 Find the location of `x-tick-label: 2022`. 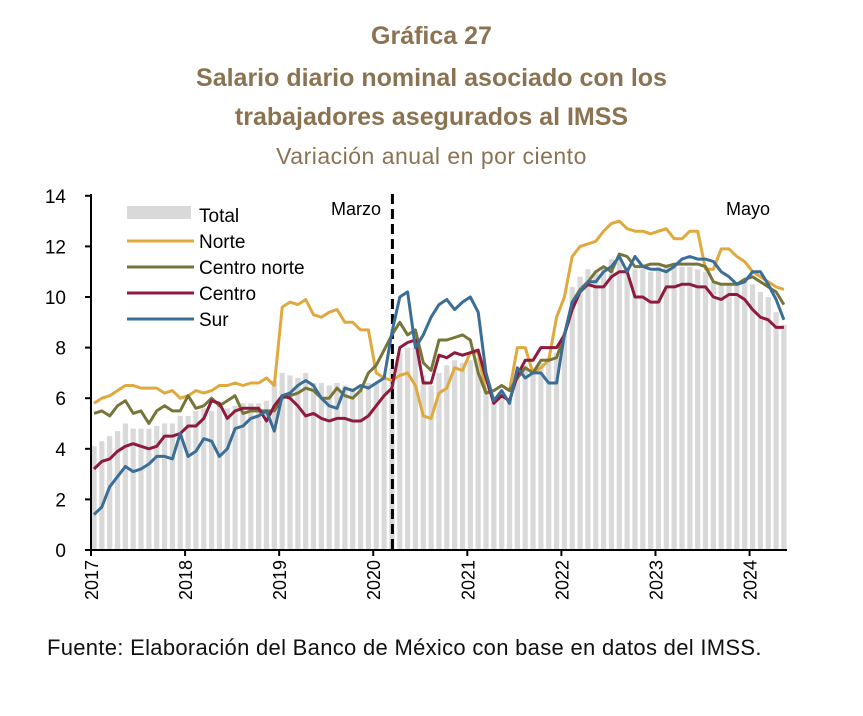

x-tick-label: 2022 is located at coordinates (562, 580).